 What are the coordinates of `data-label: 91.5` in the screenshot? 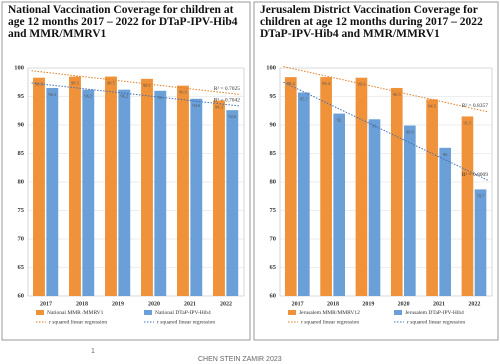 It's located at (468, 122).